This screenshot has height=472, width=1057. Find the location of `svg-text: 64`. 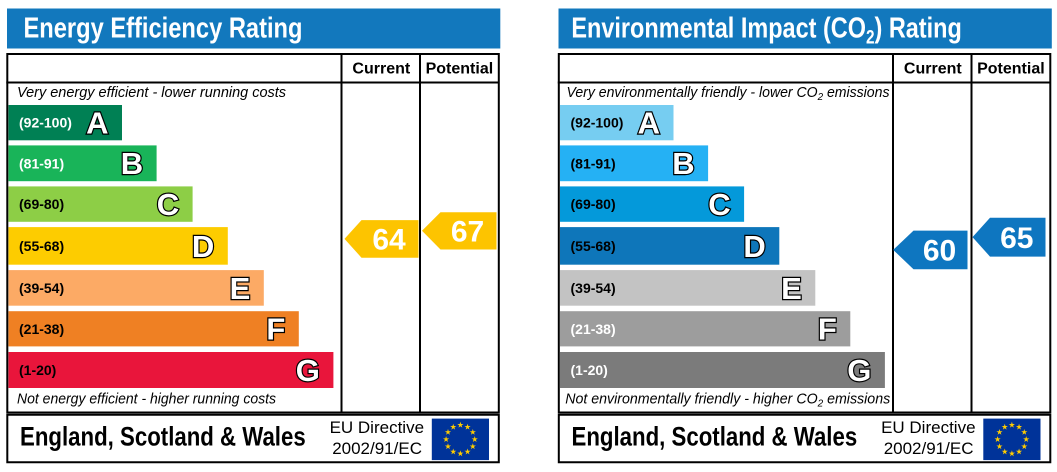

svg-text: 64 is located at coordinates (389, 240).